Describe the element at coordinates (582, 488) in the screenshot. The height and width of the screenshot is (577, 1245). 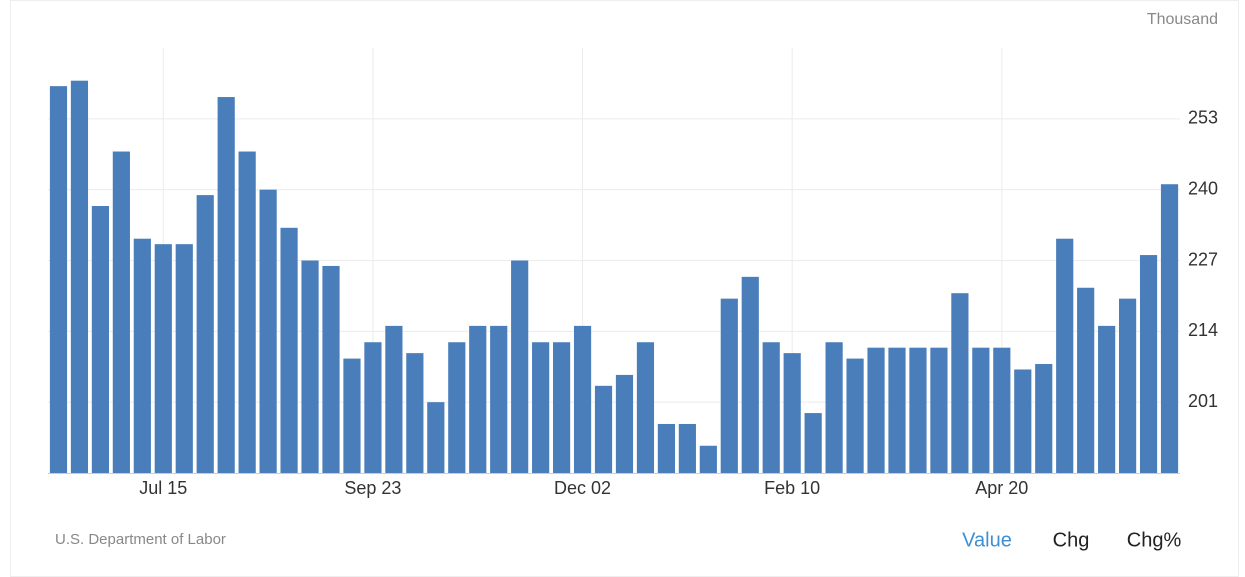
I see `x-tick-label: Dec 02` at that location.